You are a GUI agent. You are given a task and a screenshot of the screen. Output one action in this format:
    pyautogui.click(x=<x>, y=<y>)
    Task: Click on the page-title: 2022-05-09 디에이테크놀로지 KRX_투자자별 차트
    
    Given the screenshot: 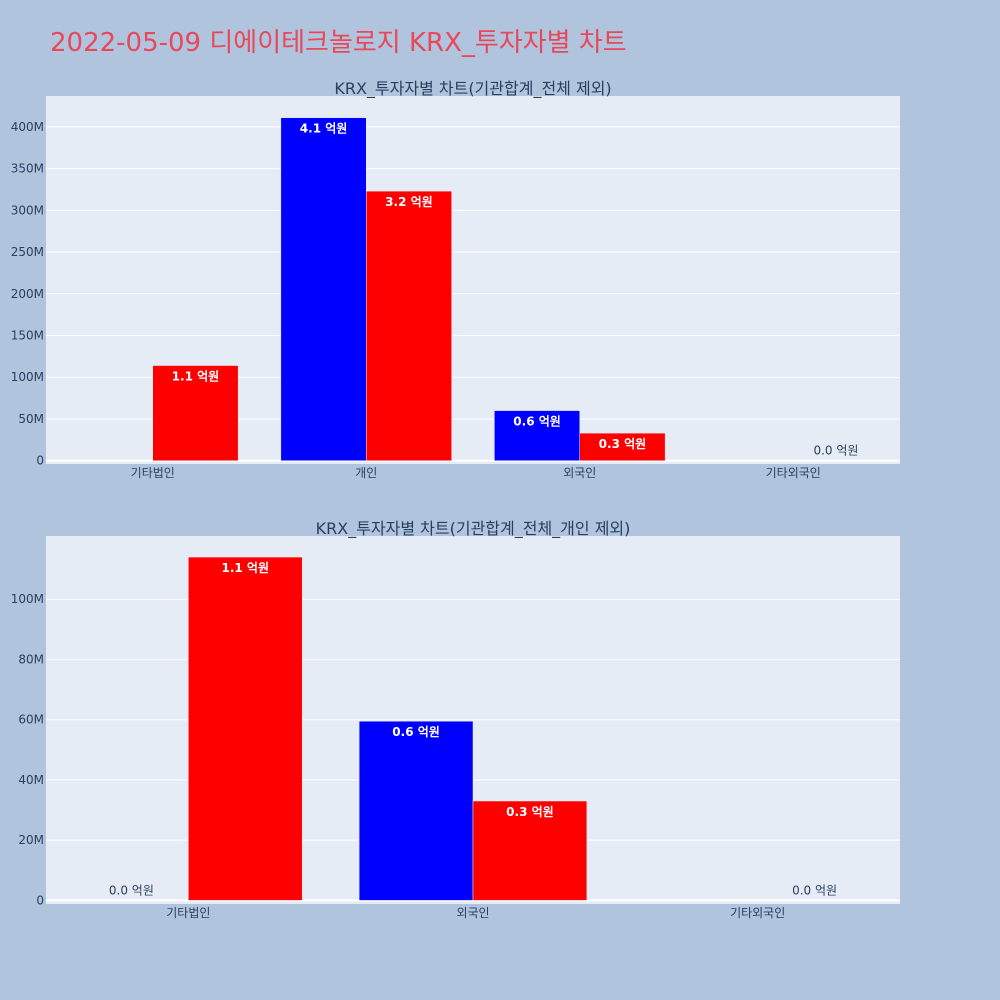 What is the action you would take?
    pyautogui.click(x=338, y=43)
    